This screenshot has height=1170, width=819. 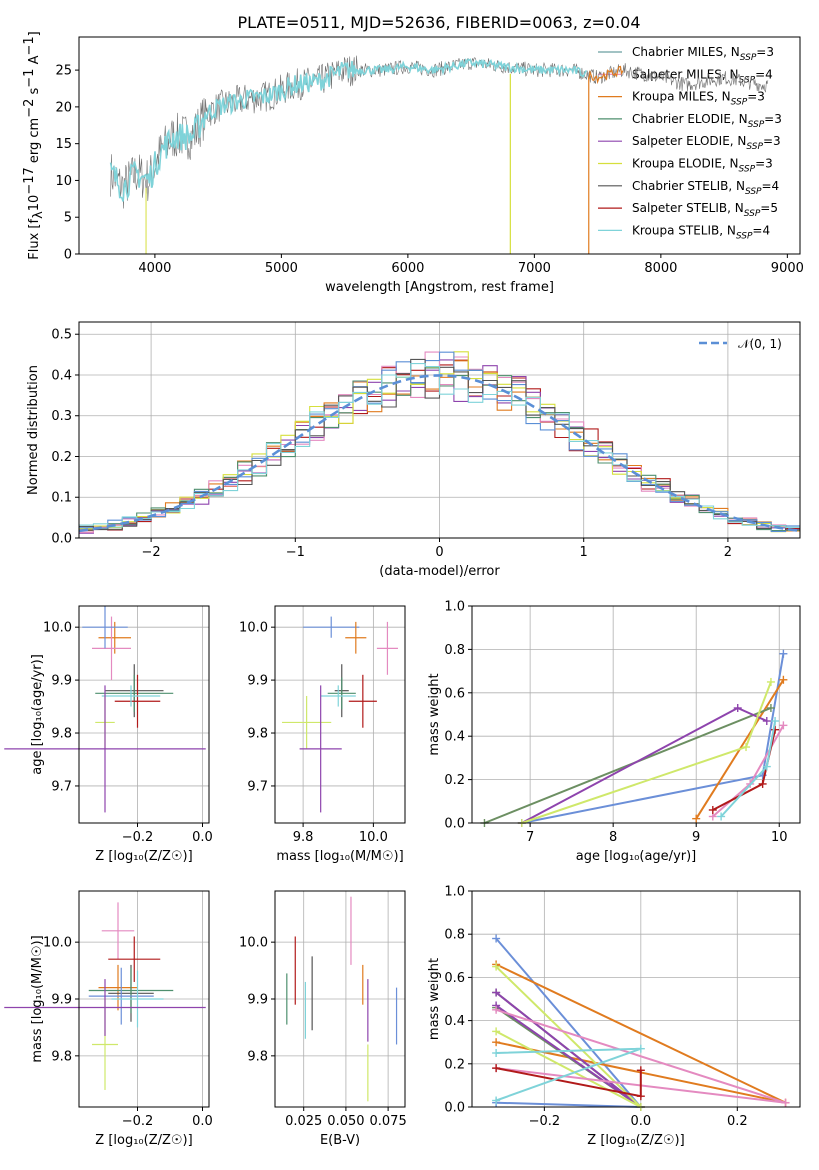 I want to click on y-axis-label-part: −2, so click(x=29, y=108).